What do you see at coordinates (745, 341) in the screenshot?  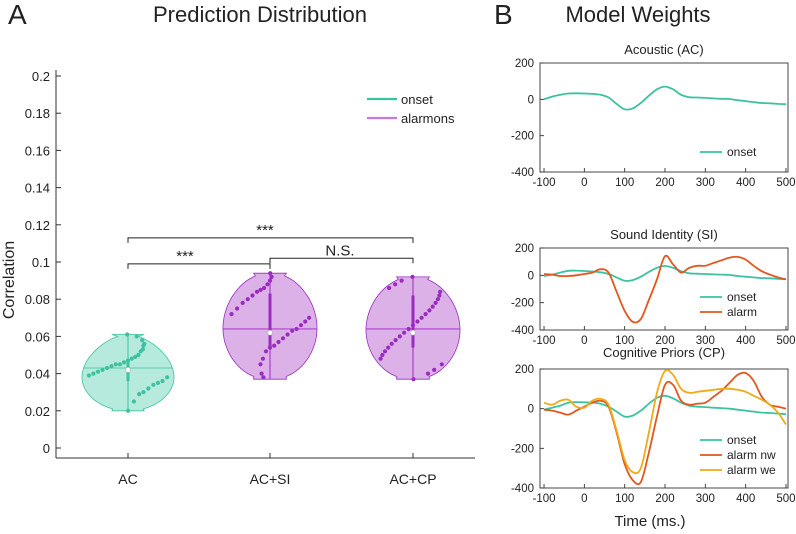 I see `x-tick-label: 400` at bounding box center [745, 341].